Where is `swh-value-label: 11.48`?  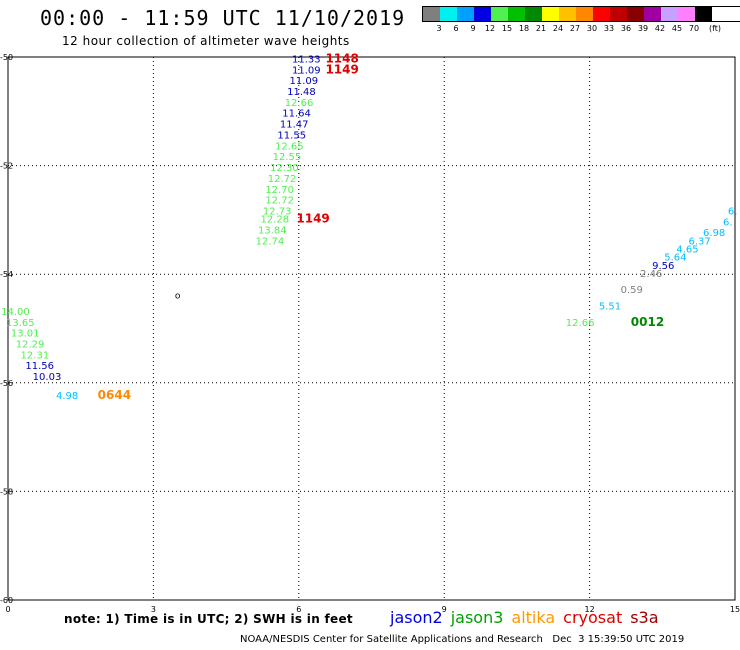 swh-value-label: 11.48 is located at coordinates (301, 92).